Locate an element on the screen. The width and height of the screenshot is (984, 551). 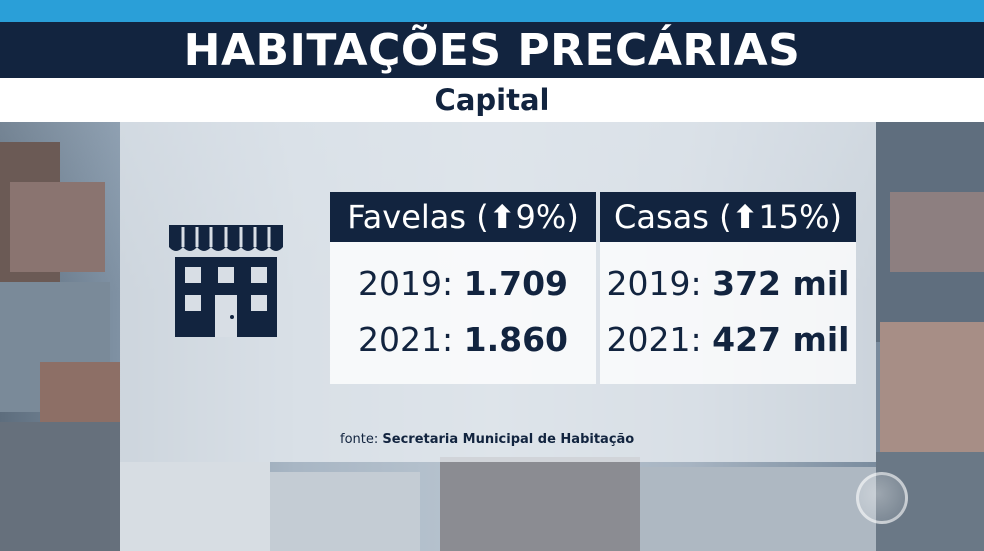
favelas-header: Favelas (⬆ 9%) is located at coordinates (463, 217).